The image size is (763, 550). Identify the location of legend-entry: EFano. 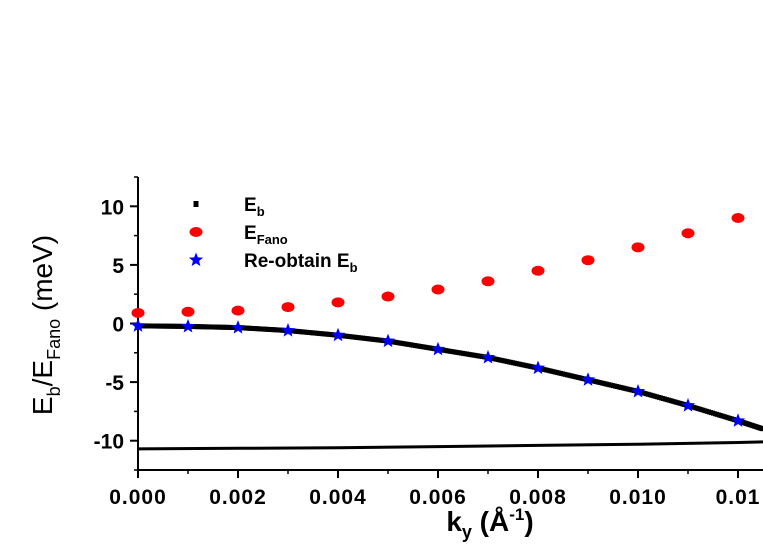
(238, 235).